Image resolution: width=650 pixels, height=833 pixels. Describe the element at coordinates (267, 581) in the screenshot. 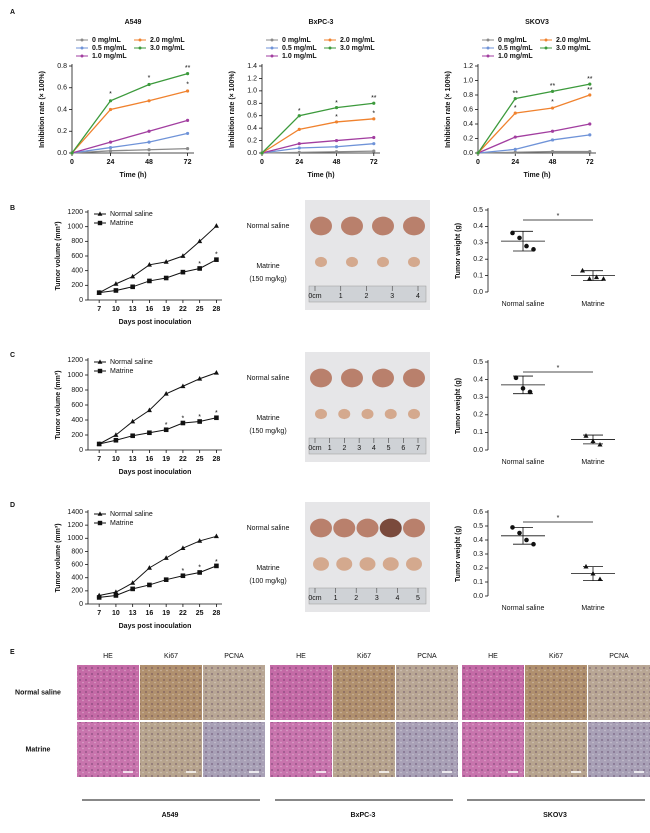

I see `photo-label: (100 mg/kg)` at that location.